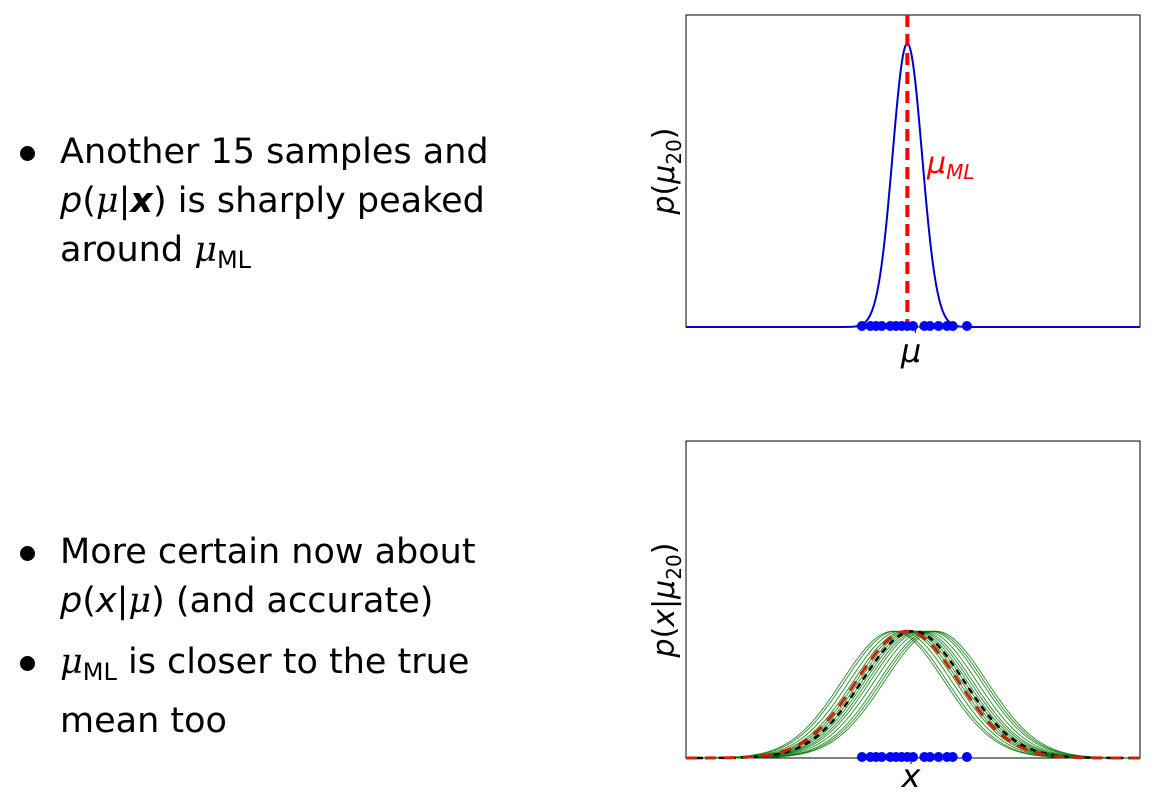 The height and width of the screenshot is (800, 1164). I want to click on y-axis-label: p(μ20), so click(666, 171).